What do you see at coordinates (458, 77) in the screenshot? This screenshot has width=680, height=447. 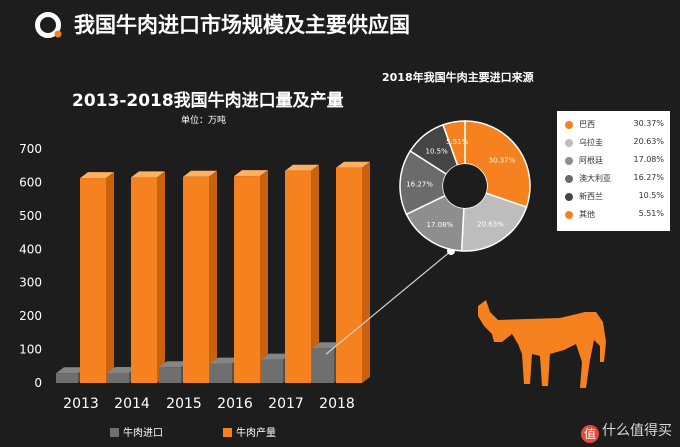 I see `pie-chart-title: 2018年我国牛肉主要进口来源` at bounding box center [458, 77].